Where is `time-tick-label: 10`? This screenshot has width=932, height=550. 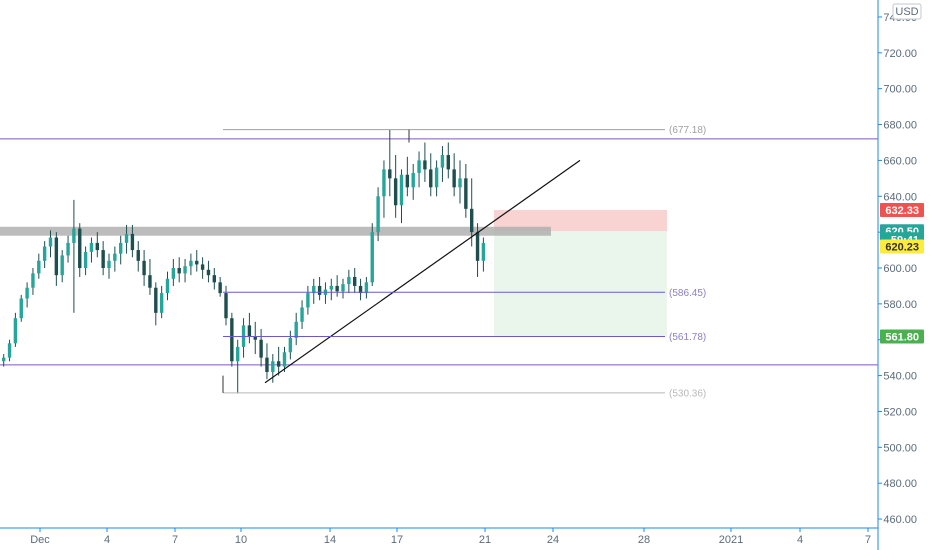 time-tick-label: 10 is located at coordinates (241, 540).